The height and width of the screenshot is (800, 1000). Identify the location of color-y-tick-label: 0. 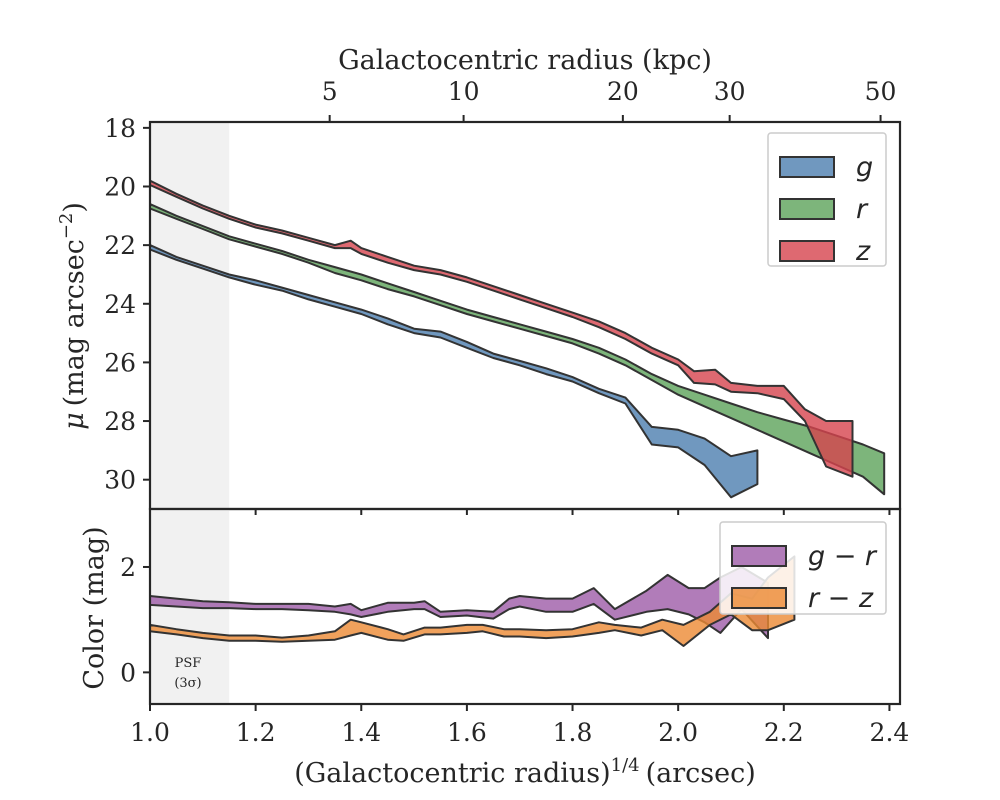
(128, 672).